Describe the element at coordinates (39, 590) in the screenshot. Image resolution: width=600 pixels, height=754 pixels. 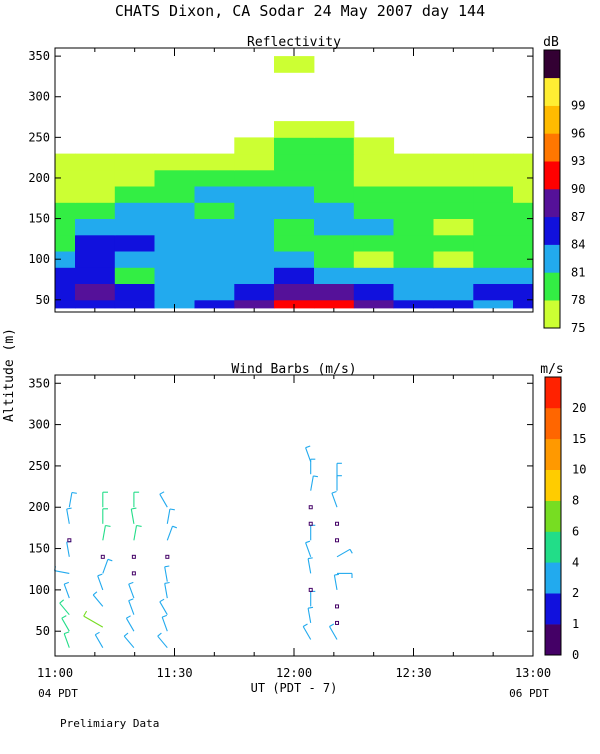
I see `wind-y-tick-label: 100` at that location.